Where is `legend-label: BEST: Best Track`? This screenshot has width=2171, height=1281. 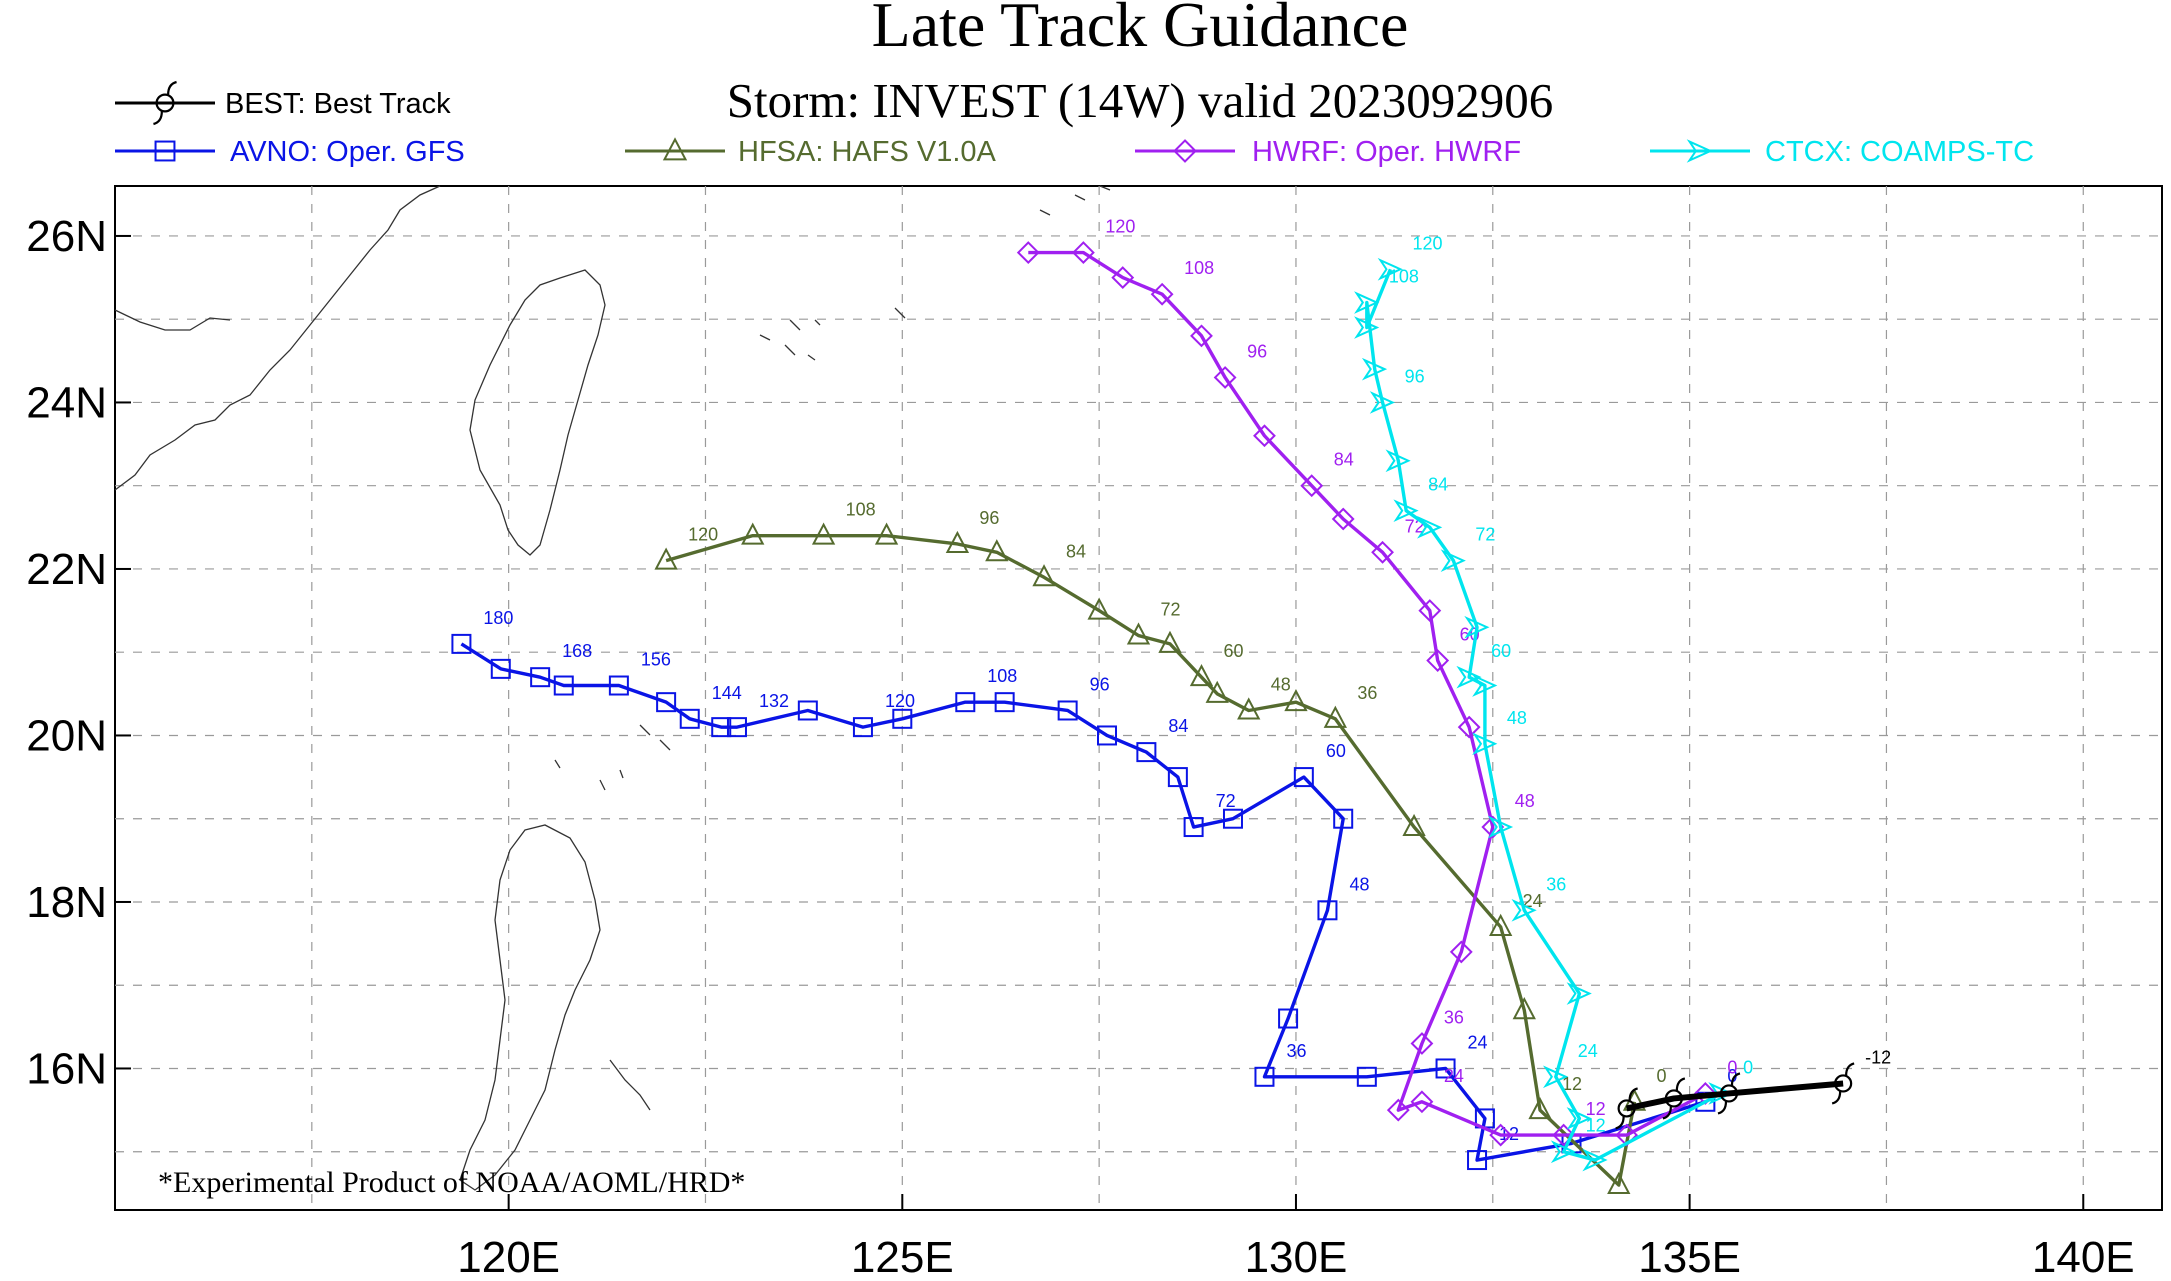
legend-label: BEST: Best Track is located at coordinates (338, 104).